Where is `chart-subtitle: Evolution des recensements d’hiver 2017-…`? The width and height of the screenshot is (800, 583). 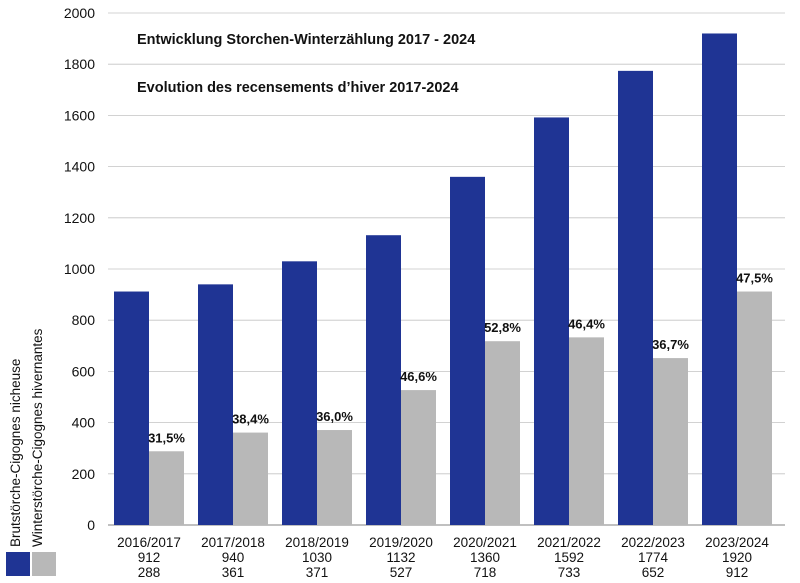 chart-subtitle: Evolution des recensements d’hiver 2017-… is located at coordinates (298, 88).